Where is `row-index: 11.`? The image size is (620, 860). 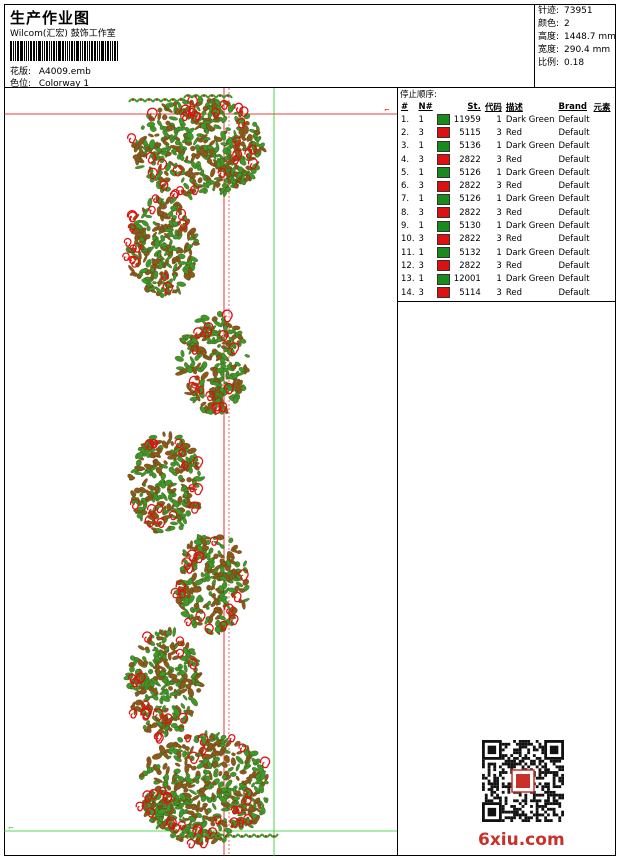 row-index: 11. is located at coordinates (408, 252).